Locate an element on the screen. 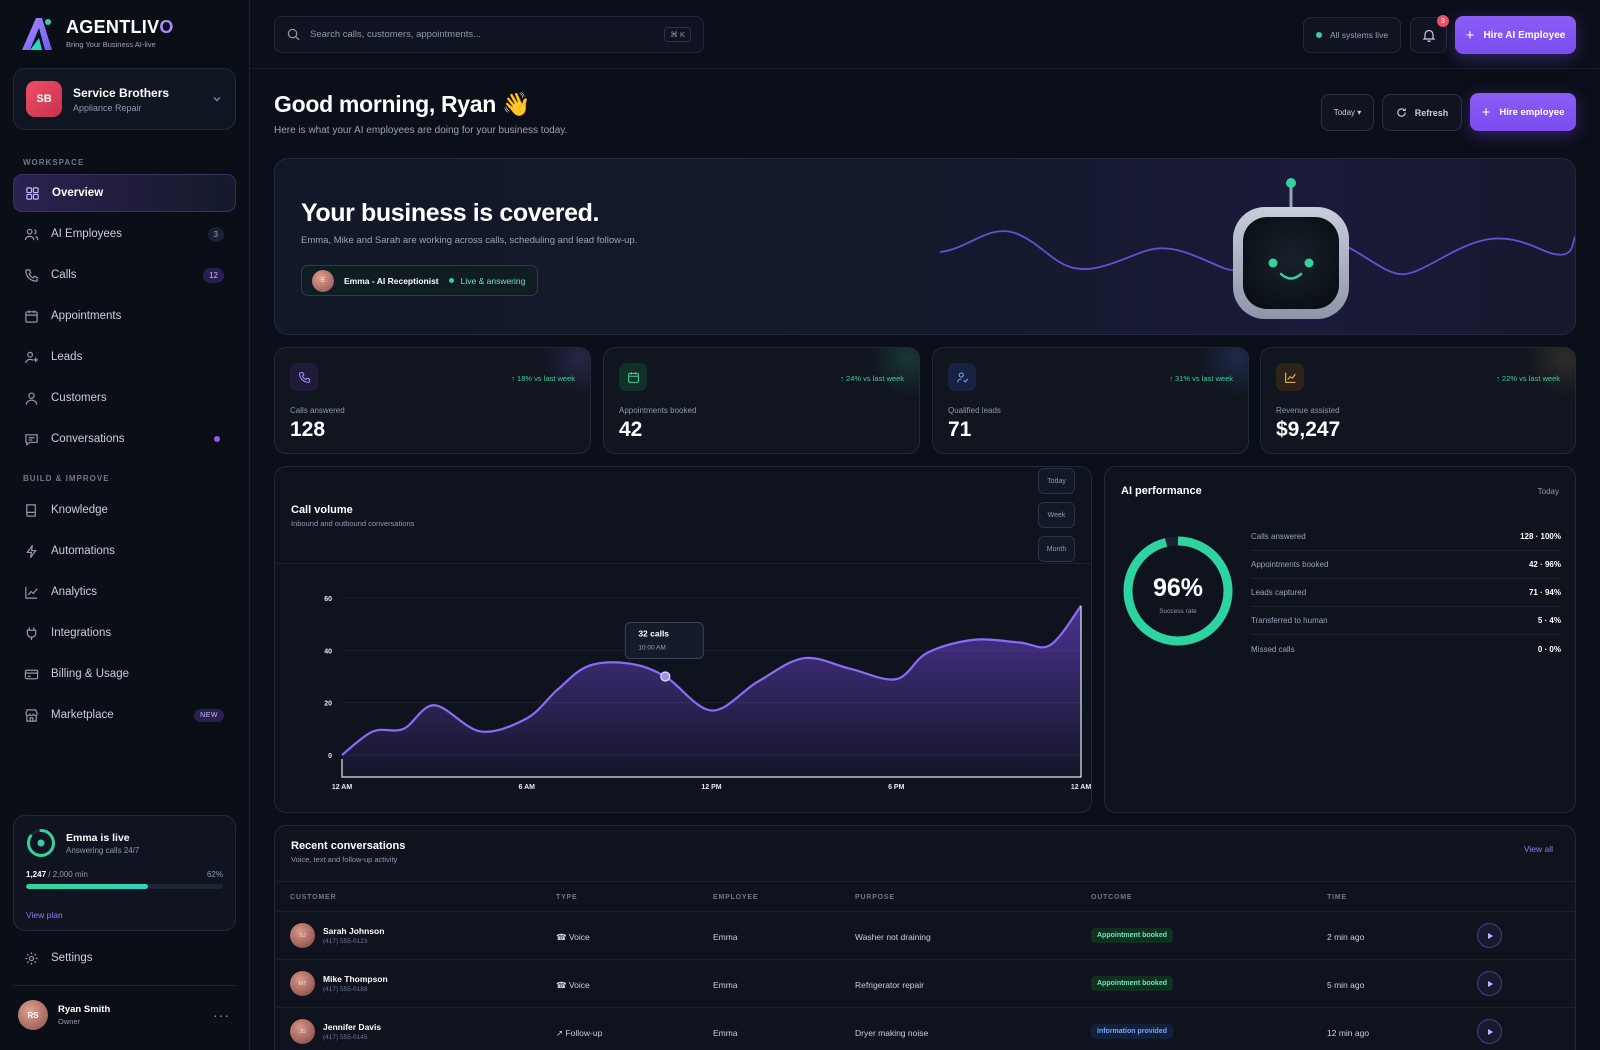 This screenshot has height=1050, width=1600. notifications-button: 3 is located at coordinates (1429, 34).